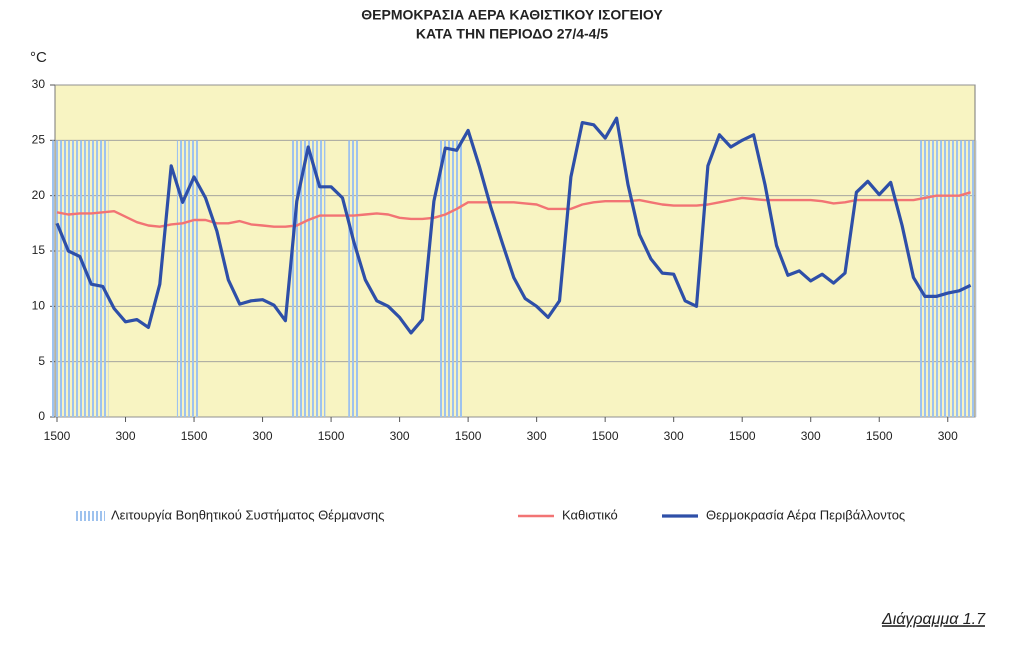 The height and width of the screenshot is (659, 1024). Describe the element at coordinates (41, 361) in the screenshot. I see `y-tick-label: 5` at that location.